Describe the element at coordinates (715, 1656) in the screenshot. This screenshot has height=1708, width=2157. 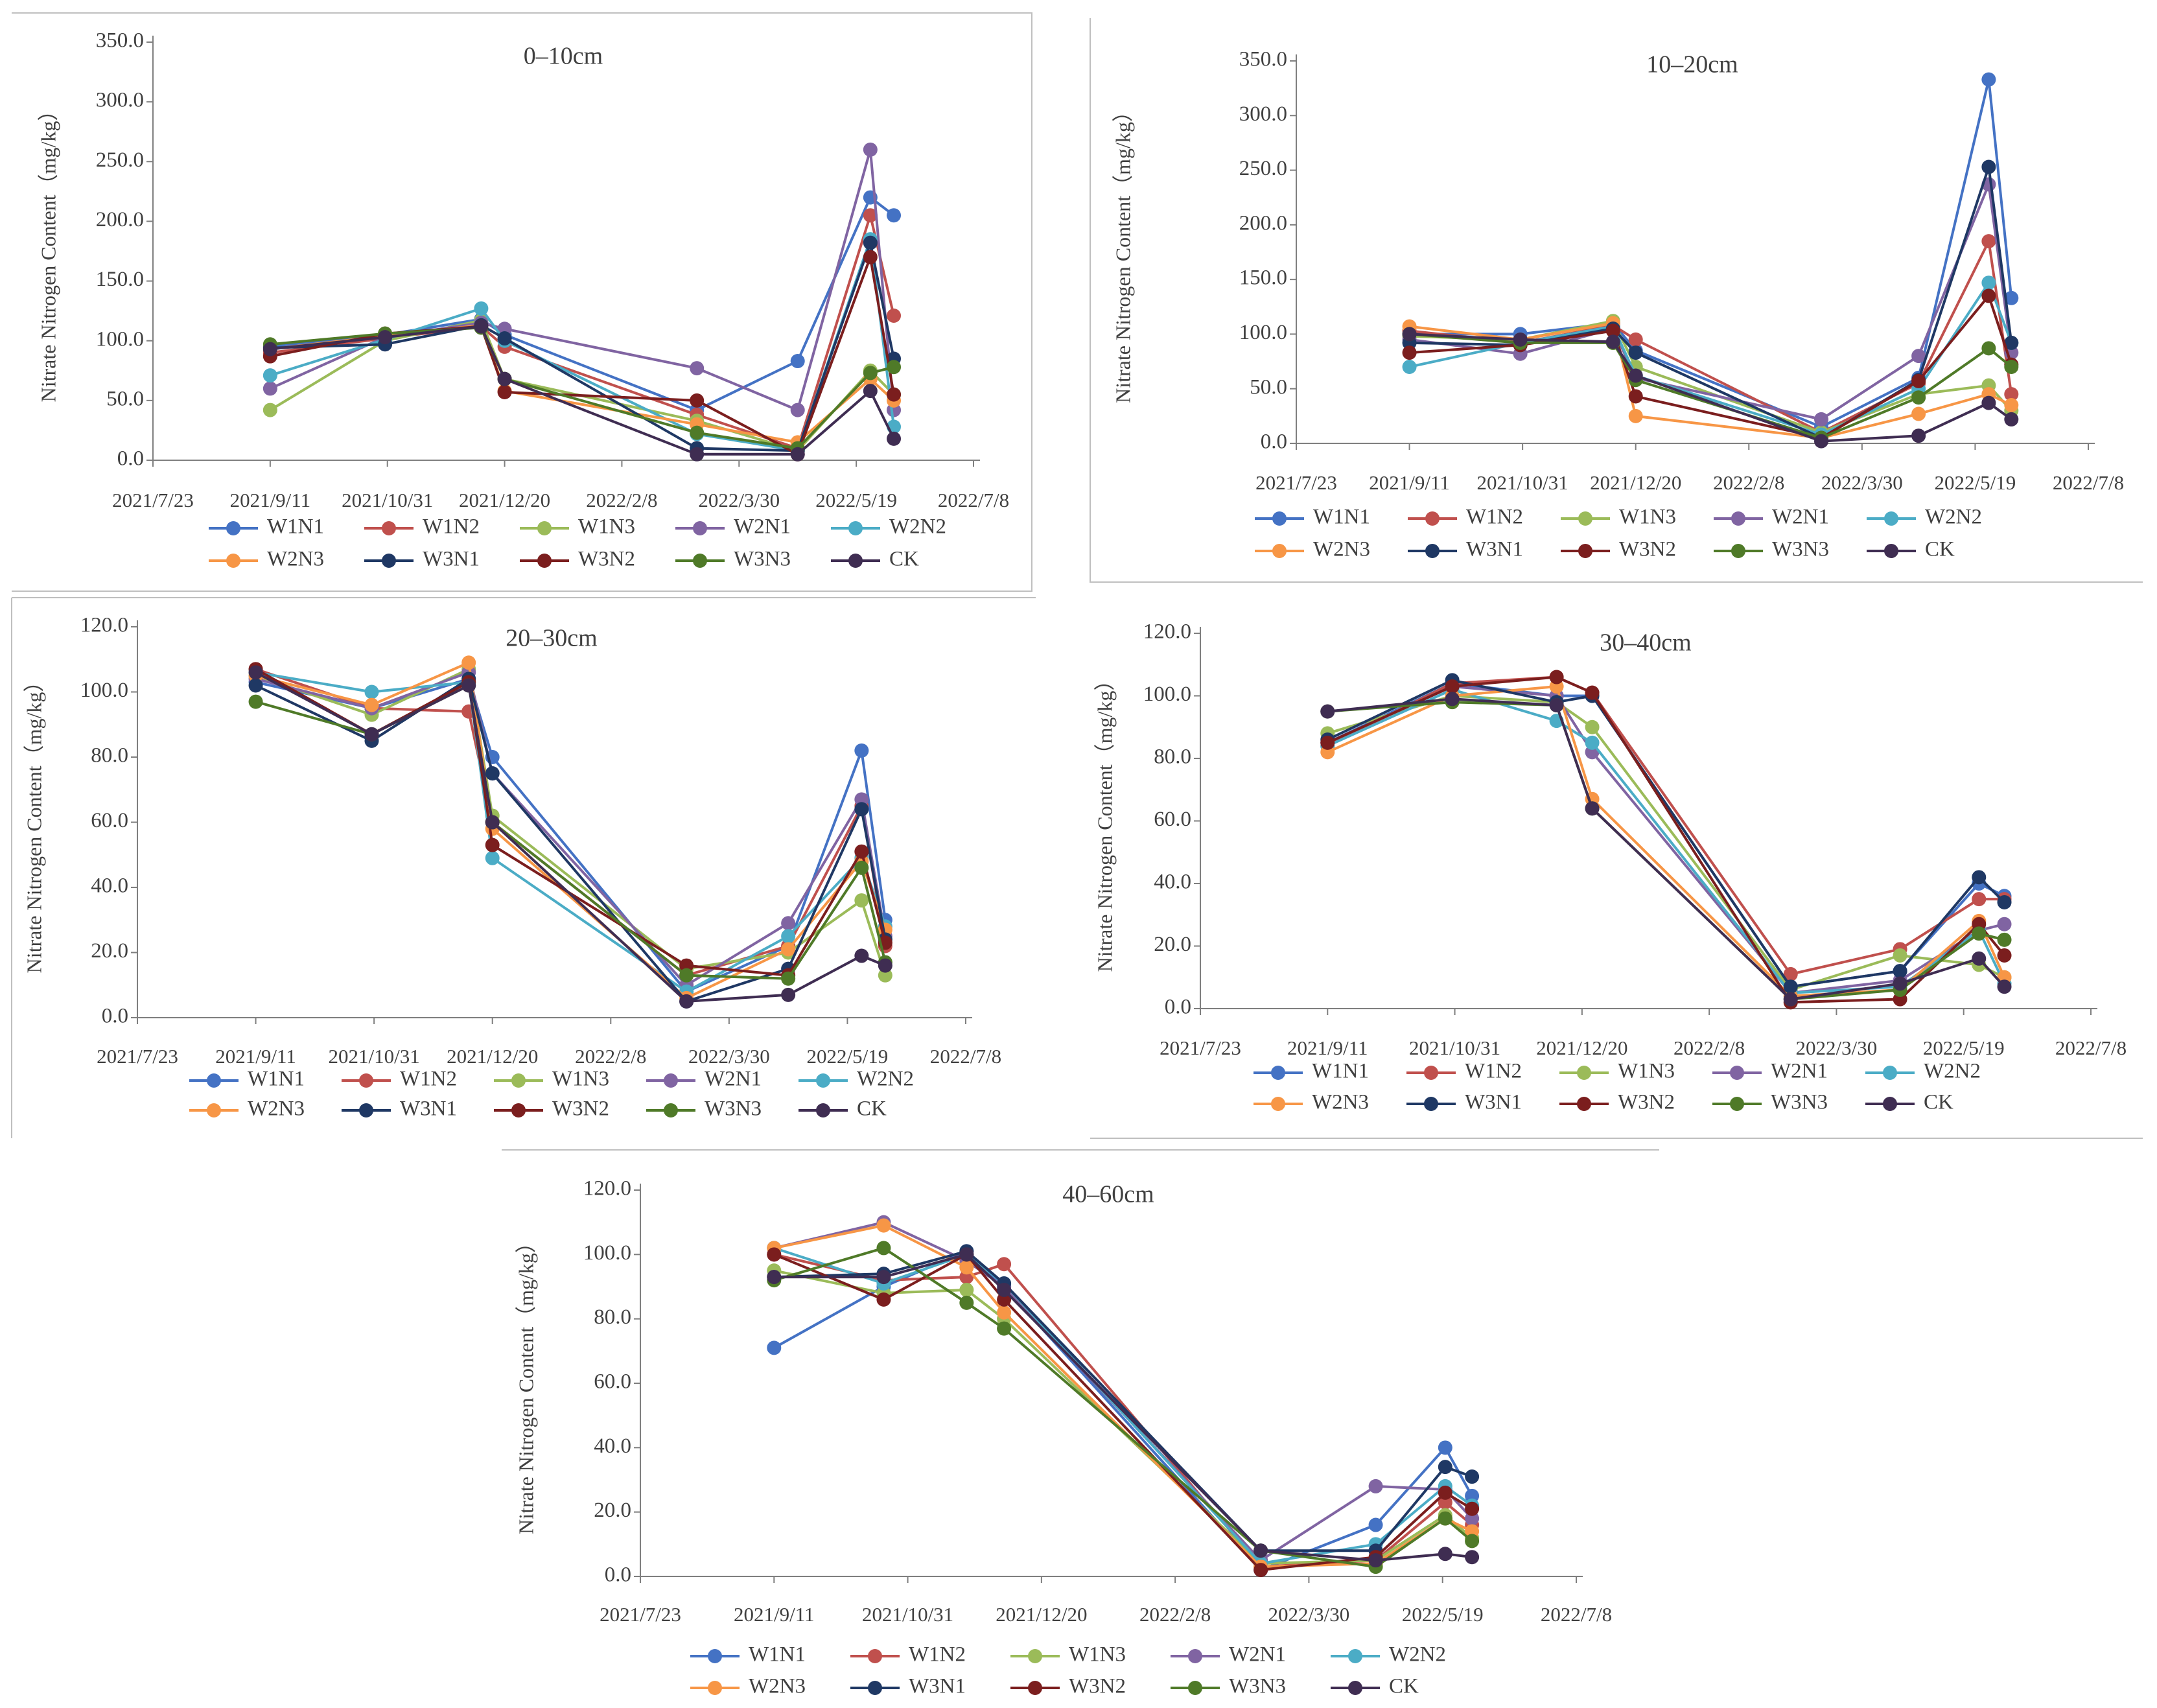
I see `legend-marker-w1n1` at that location.